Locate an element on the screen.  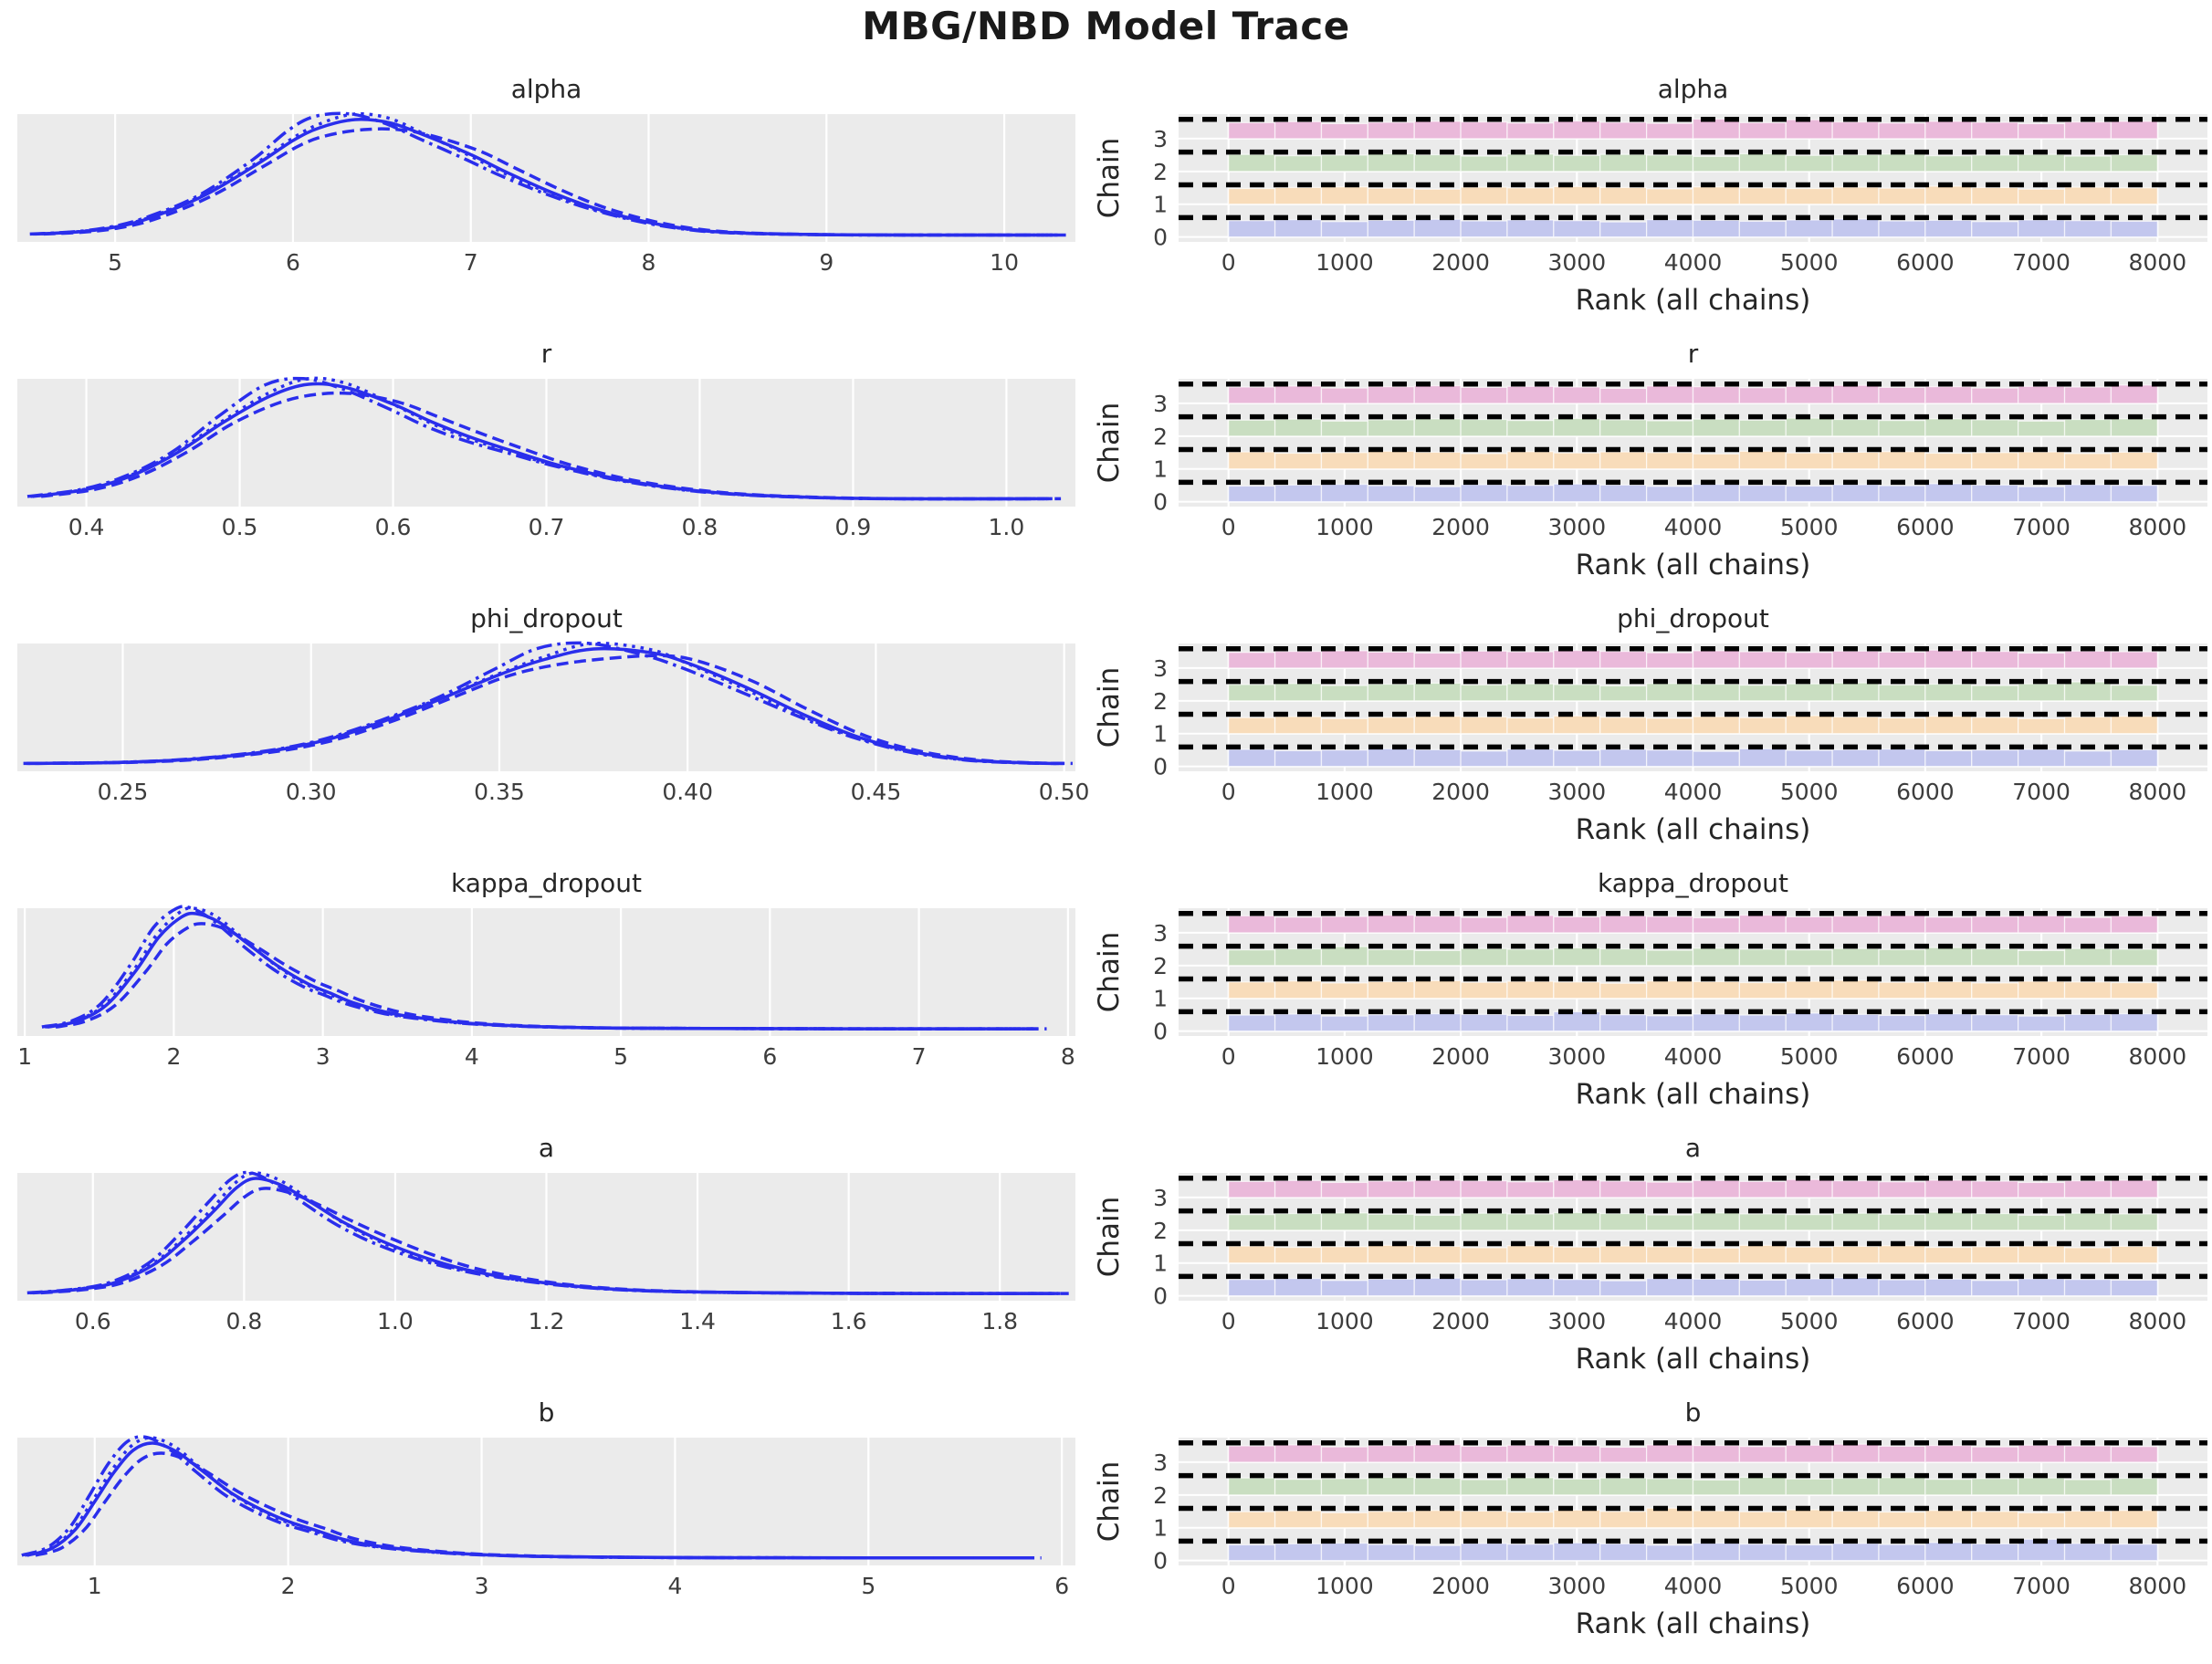
kde-x-tick-label: 3 is located at coordinates (323, 1056).